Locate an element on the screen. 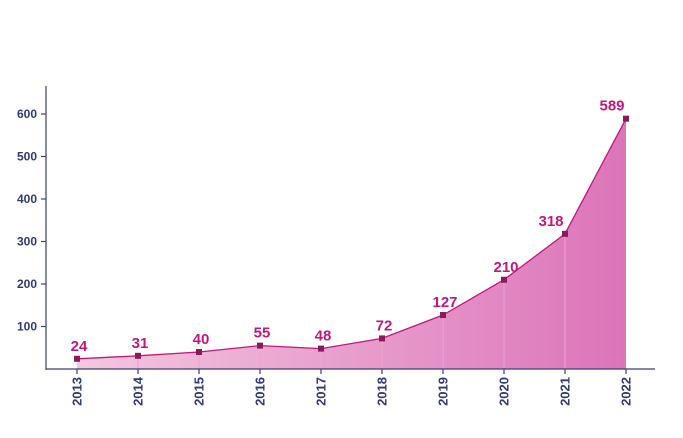  data-label: 318 is located at coordinates (550, 221).